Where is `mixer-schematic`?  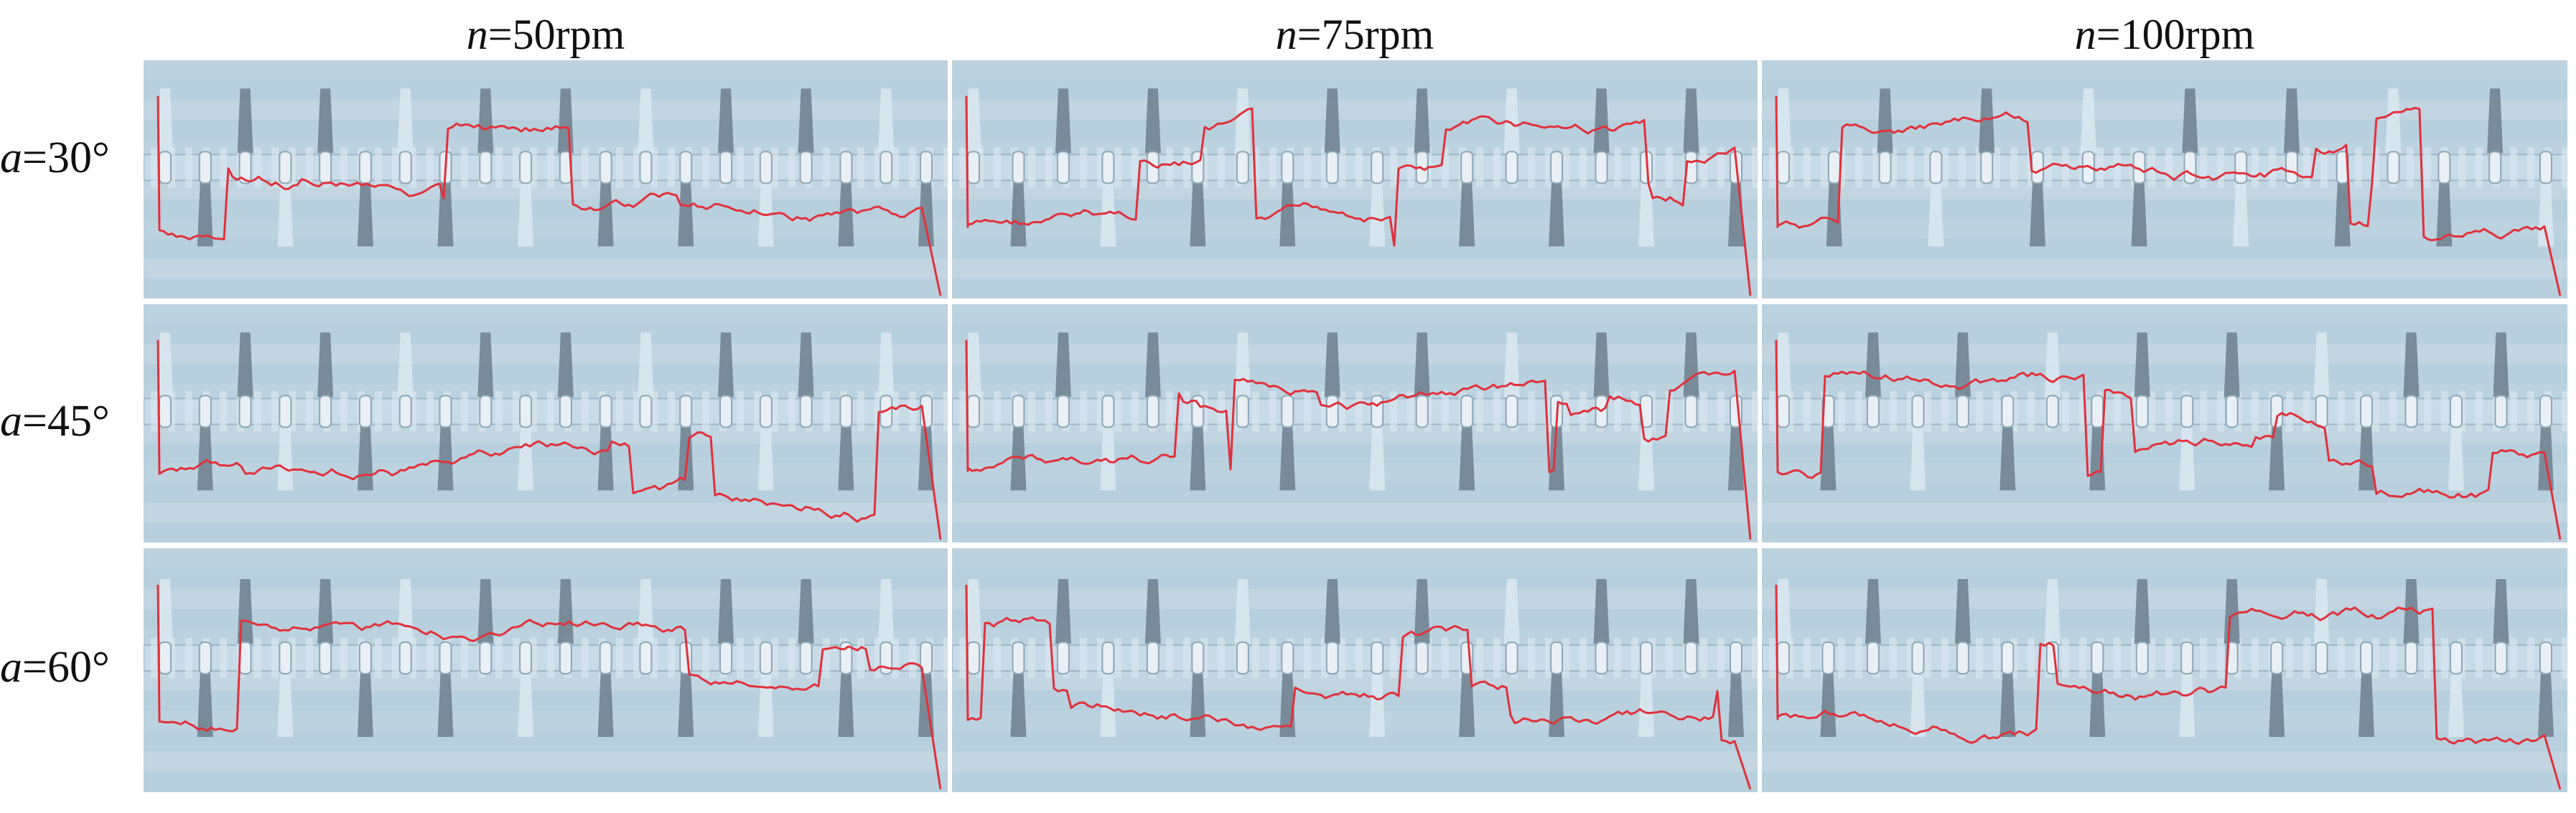
mixer-schematic is located at coordinates (1355, 670).